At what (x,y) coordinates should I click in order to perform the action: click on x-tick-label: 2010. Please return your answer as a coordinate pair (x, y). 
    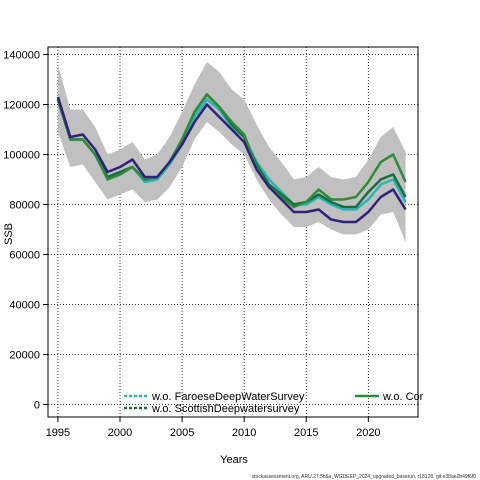
    Looking at the image, I should click on (244, 433).